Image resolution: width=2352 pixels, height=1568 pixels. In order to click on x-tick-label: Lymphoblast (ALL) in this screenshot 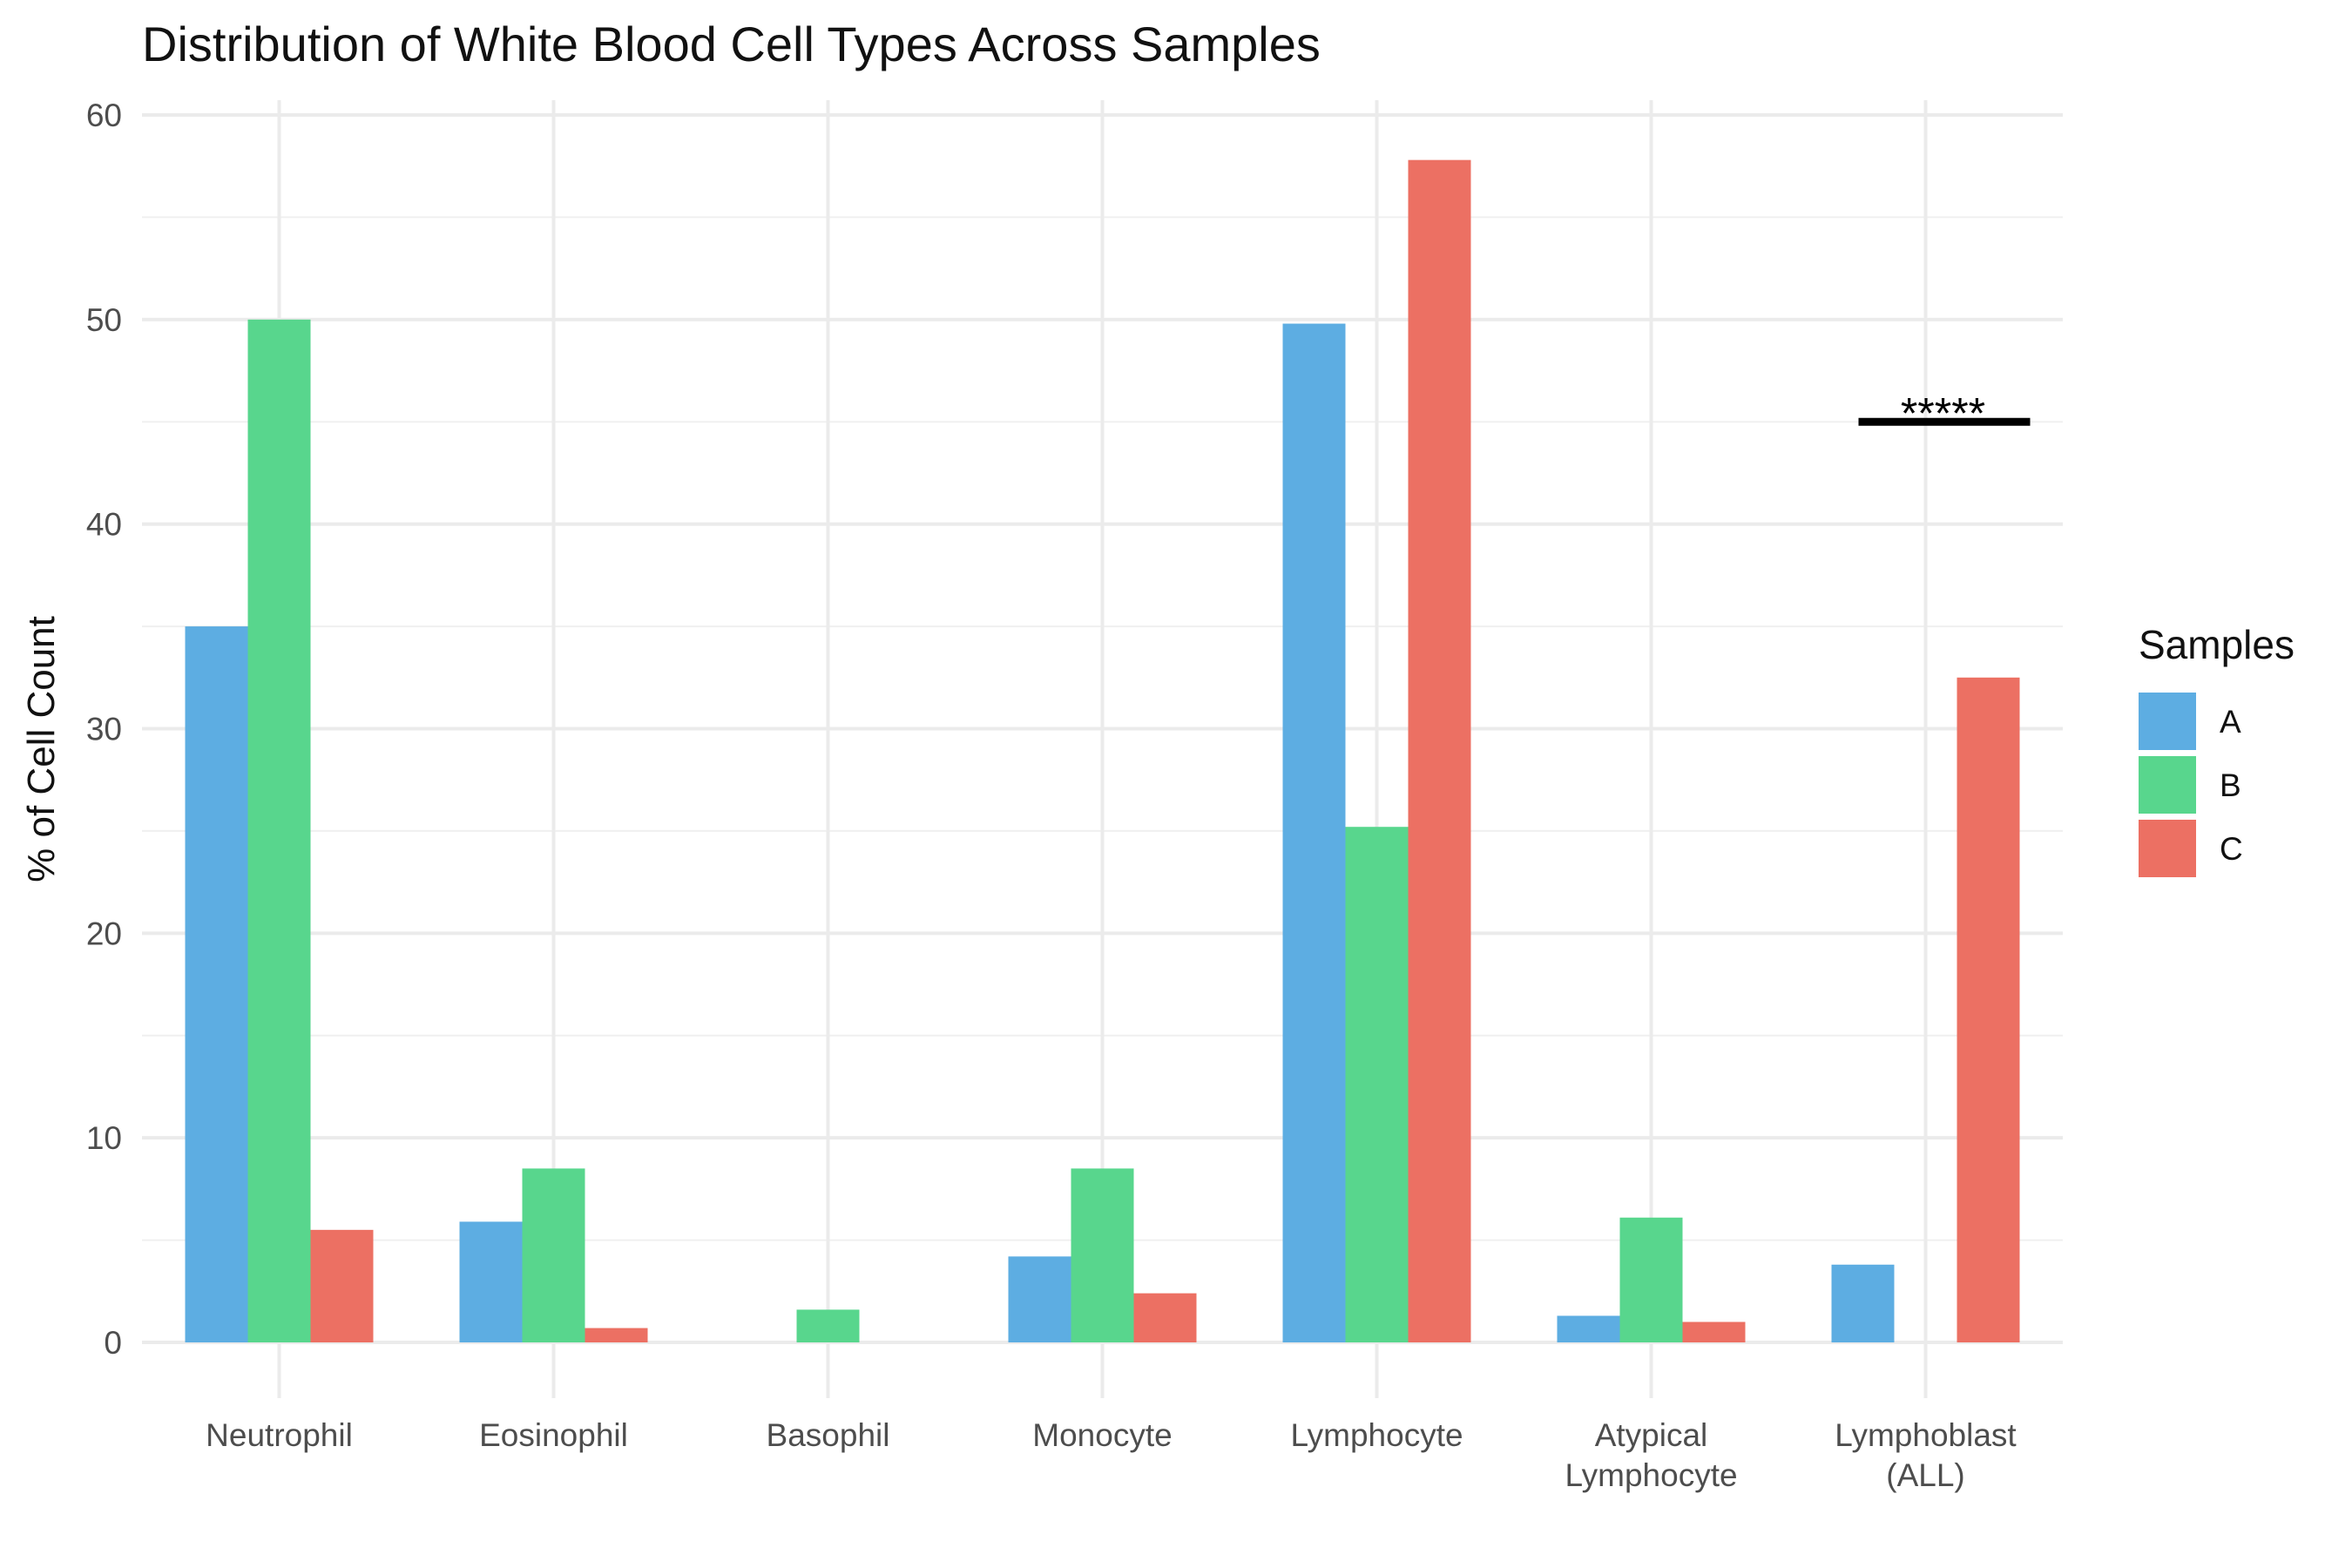, I will do `click(1926, 1455)`.